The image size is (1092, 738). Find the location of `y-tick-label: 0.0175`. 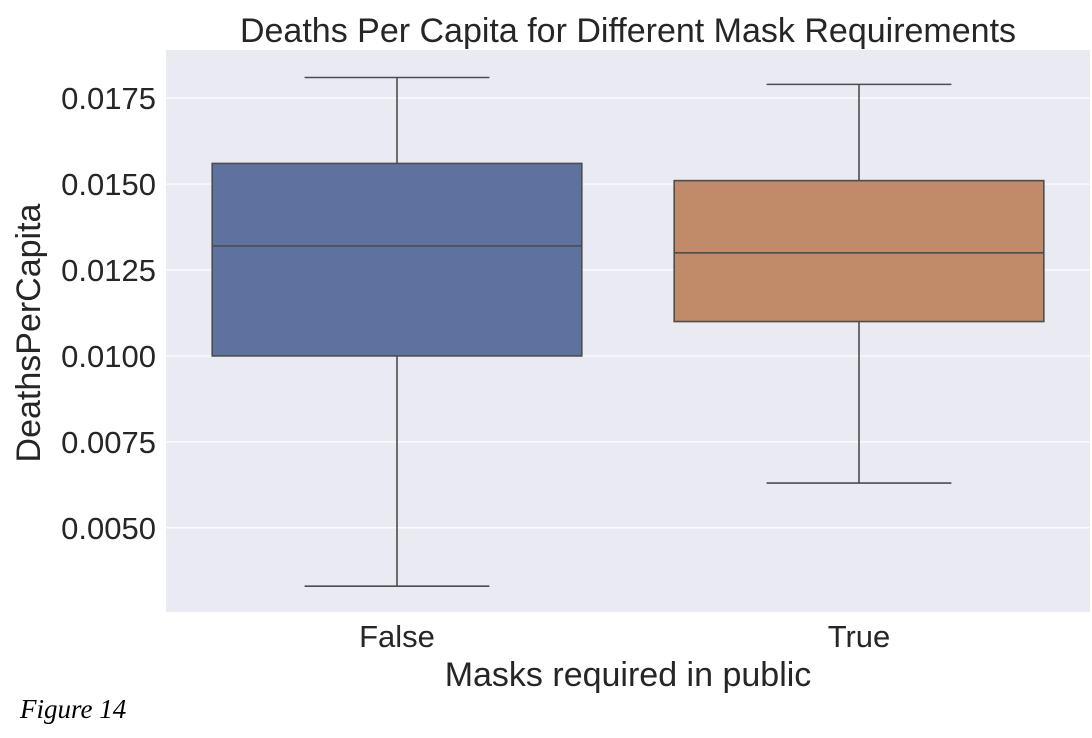

y-tick-label: 0.0175 is located at coordinates (108, 98).